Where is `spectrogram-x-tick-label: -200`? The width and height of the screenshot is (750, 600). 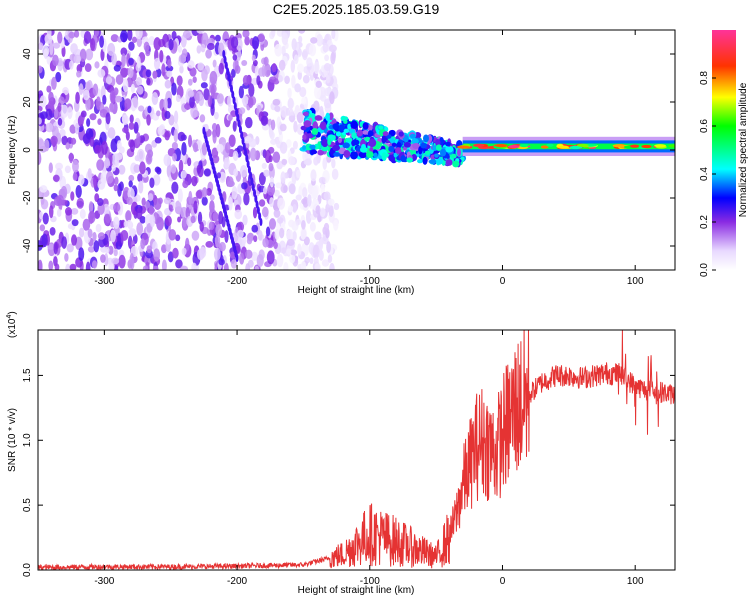 spectrogram-x-tick-label: -200 is located at coordinates (237, 281).